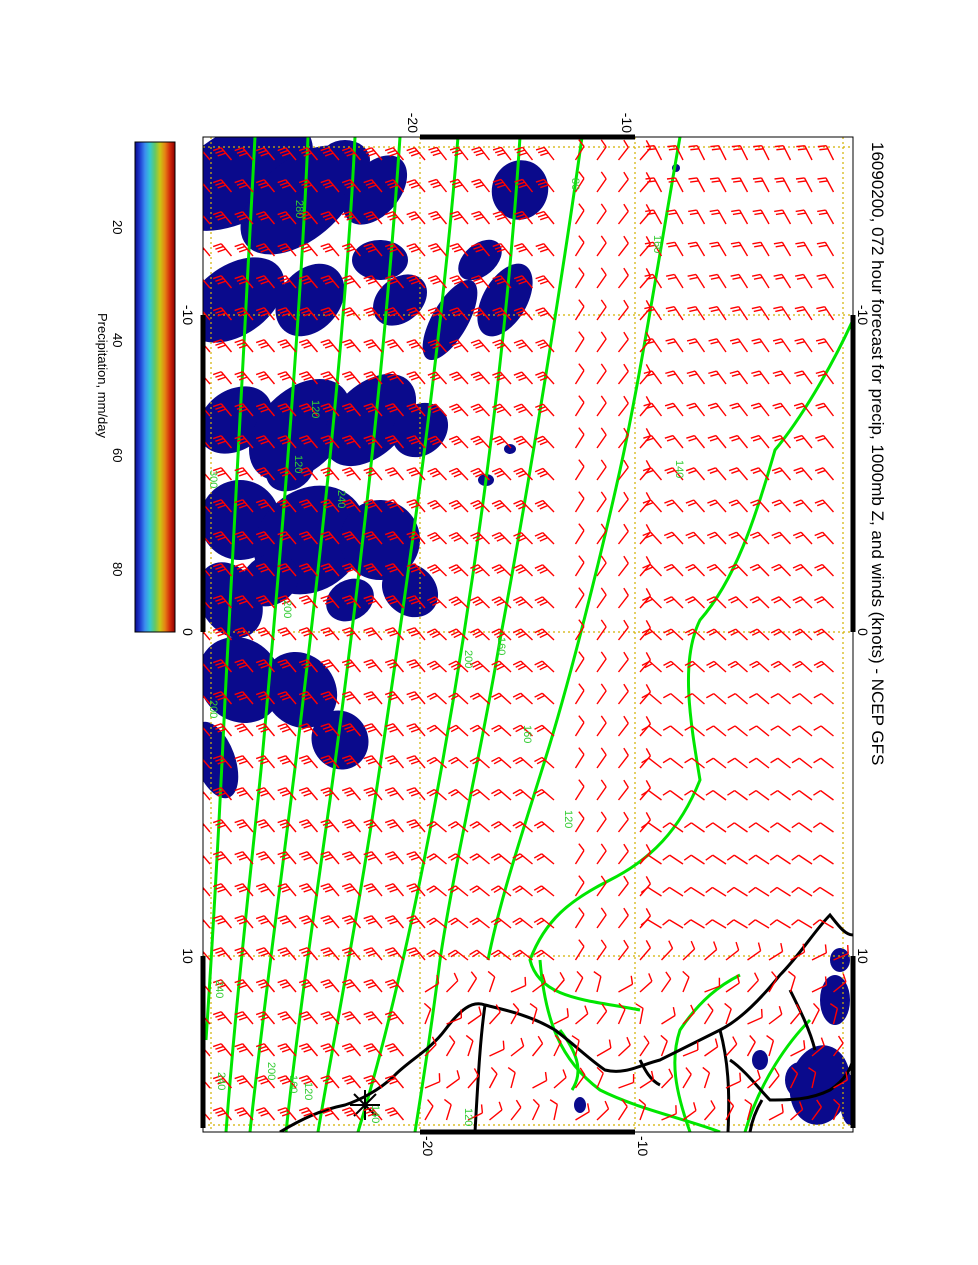 The image size is (978, 1265). Describe the element at coordinates (298, 464) in the screenshot. I see `contour-label: 120` at that location.